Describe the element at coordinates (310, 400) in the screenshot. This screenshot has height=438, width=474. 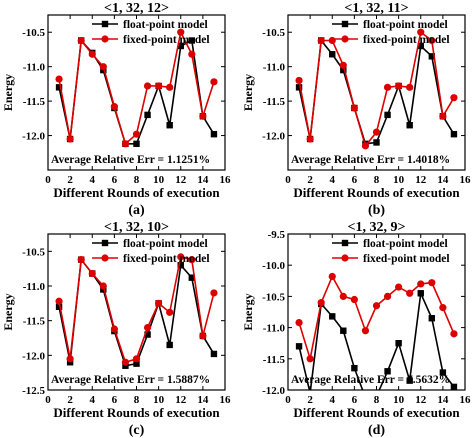
I see `x-tick-label: 2` at that location.